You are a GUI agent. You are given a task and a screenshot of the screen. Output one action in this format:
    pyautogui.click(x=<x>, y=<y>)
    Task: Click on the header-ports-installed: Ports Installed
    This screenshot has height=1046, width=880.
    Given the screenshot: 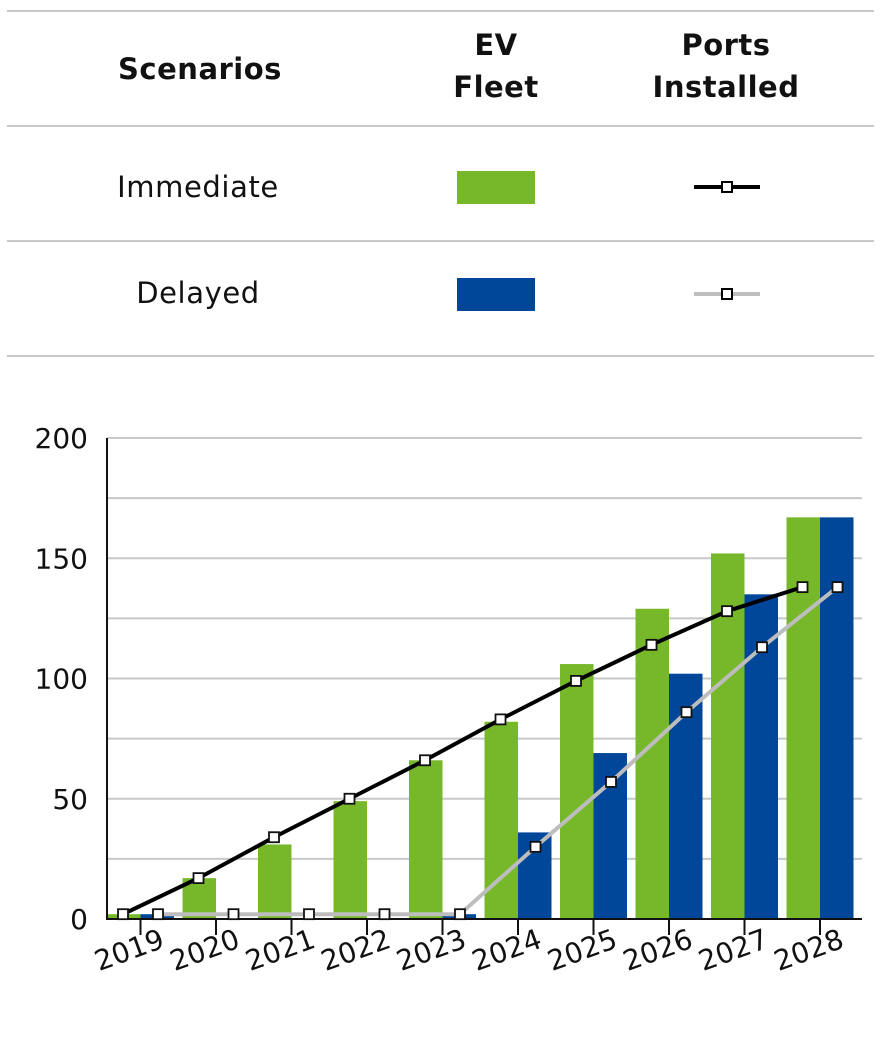 What is the action you would take?
    pyautogui.click(x=726, y=66)
    